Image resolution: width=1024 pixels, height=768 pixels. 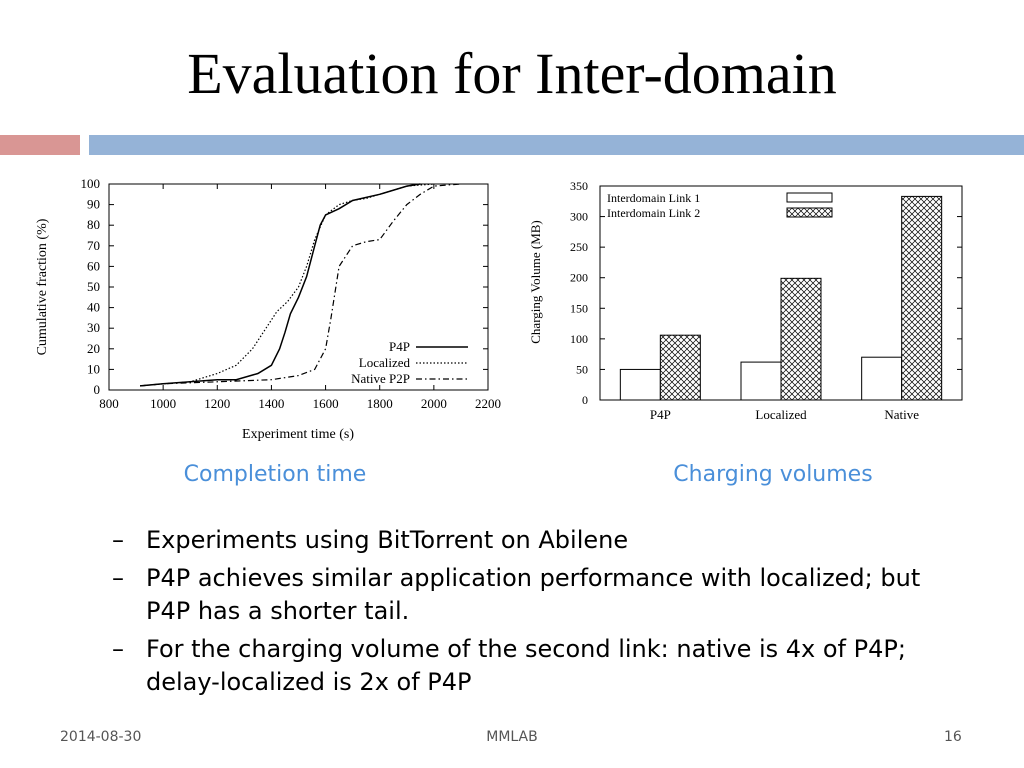 I want to click on y-tick-label: 300, so click(x=579, y=217).